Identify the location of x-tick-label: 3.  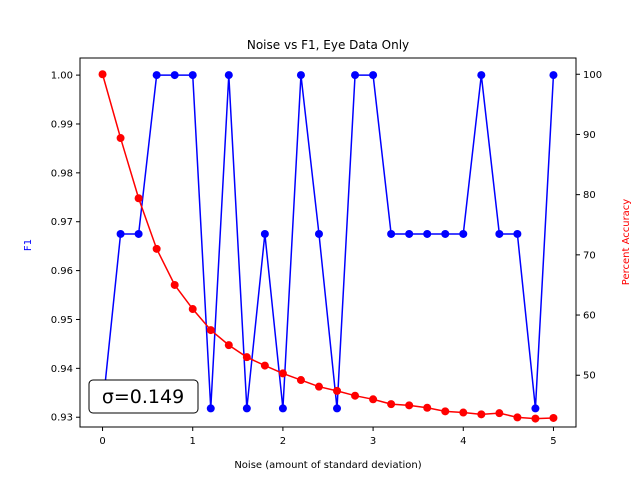
(373, 441).